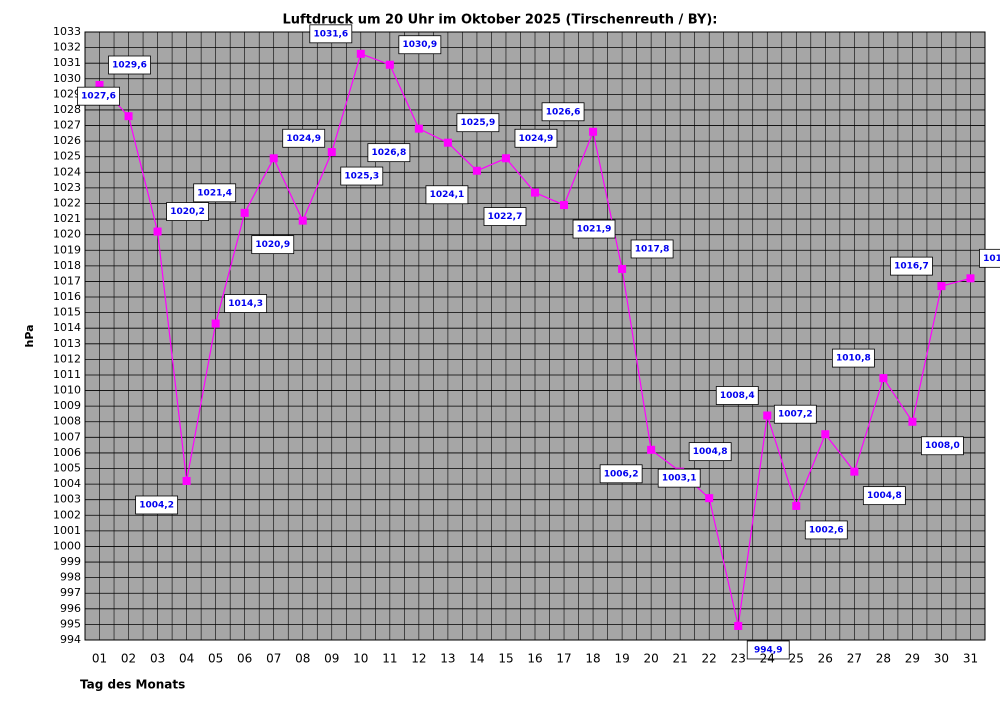 The height and width of the screenshot is (702, 1000). I want to click on y-tick-label: 994, so click(70, 639).